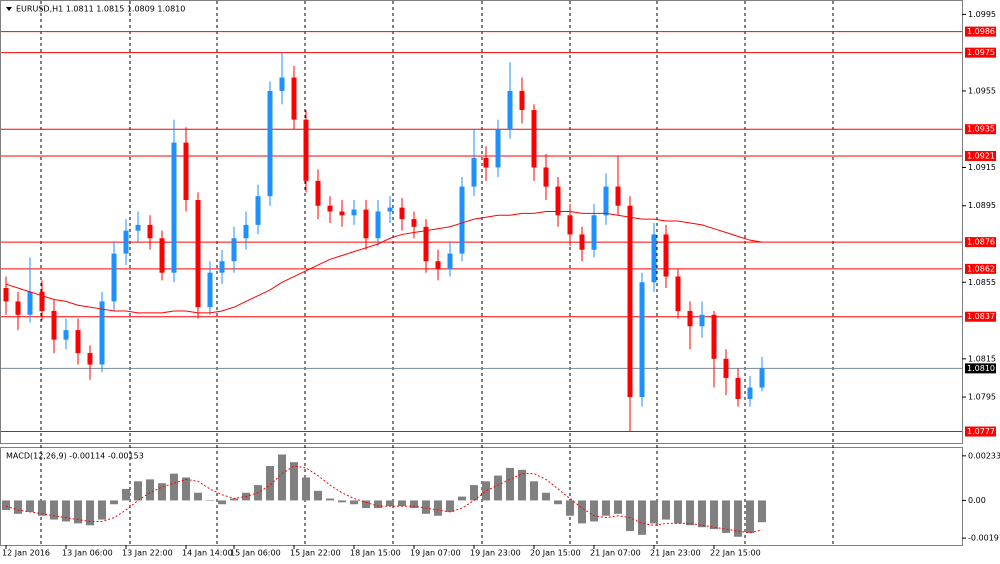 This screenshot has width=1000, height=564. I want to click on x-tick-label: 19 Jan 23:00, so click(495, 553).